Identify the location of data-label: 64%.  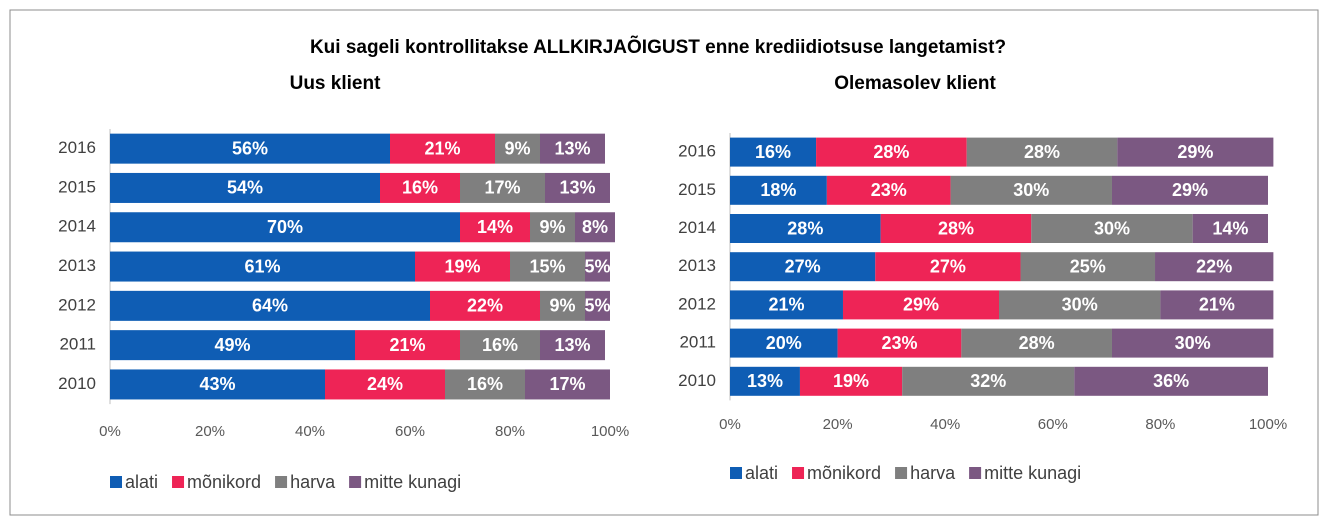
(270, 306).